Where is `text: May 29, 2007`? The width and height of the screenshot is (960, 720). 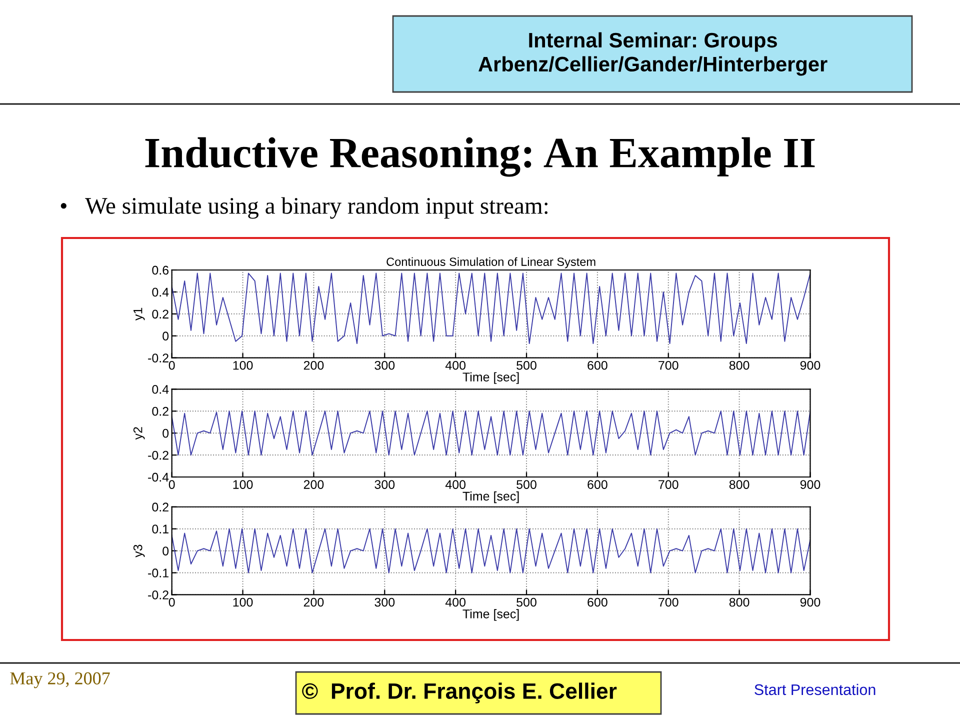
text: May 29, 2007 is located at coordinates (60, 680).